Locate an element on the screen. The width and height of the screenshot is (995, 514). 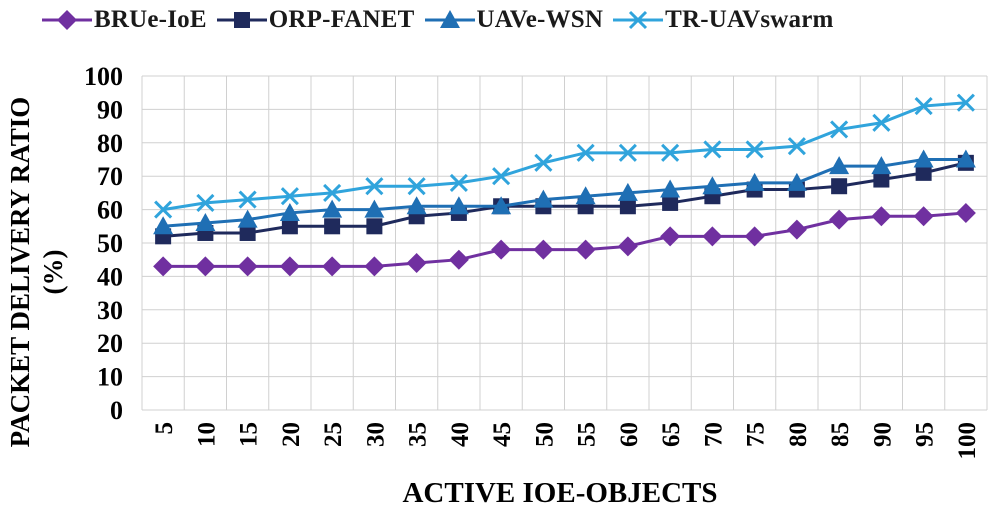
x-tick-label: 85 is located at coordinates (840, 434).